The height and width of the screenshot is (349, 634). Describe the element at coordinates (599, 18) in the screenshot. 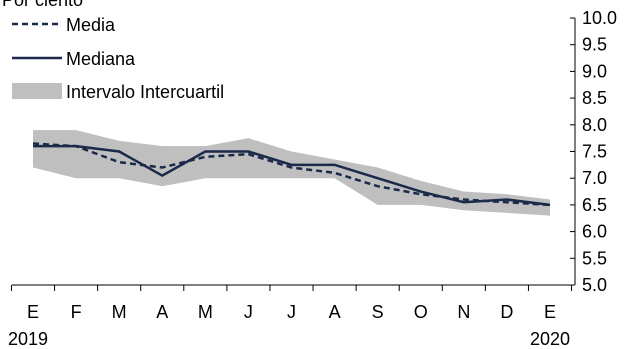

I see `y-tick-label: 10.0` at that location.